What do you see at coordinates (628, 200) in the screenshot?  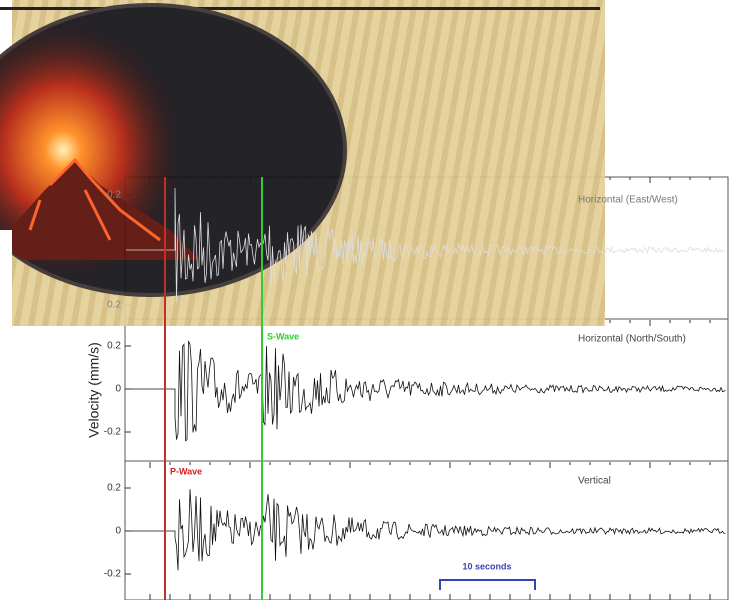 I see `panel-label: Horizontal (East/West)` at bounding box center [628, 200].